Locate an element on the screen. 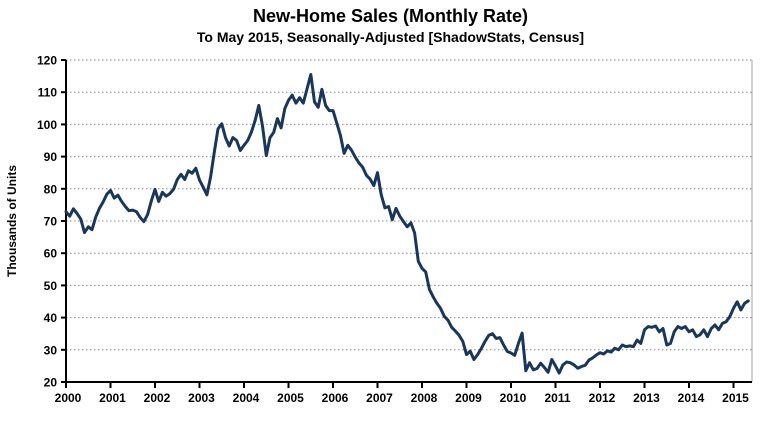  x-tick-label: 2001 is located at coordinates (112, 398).